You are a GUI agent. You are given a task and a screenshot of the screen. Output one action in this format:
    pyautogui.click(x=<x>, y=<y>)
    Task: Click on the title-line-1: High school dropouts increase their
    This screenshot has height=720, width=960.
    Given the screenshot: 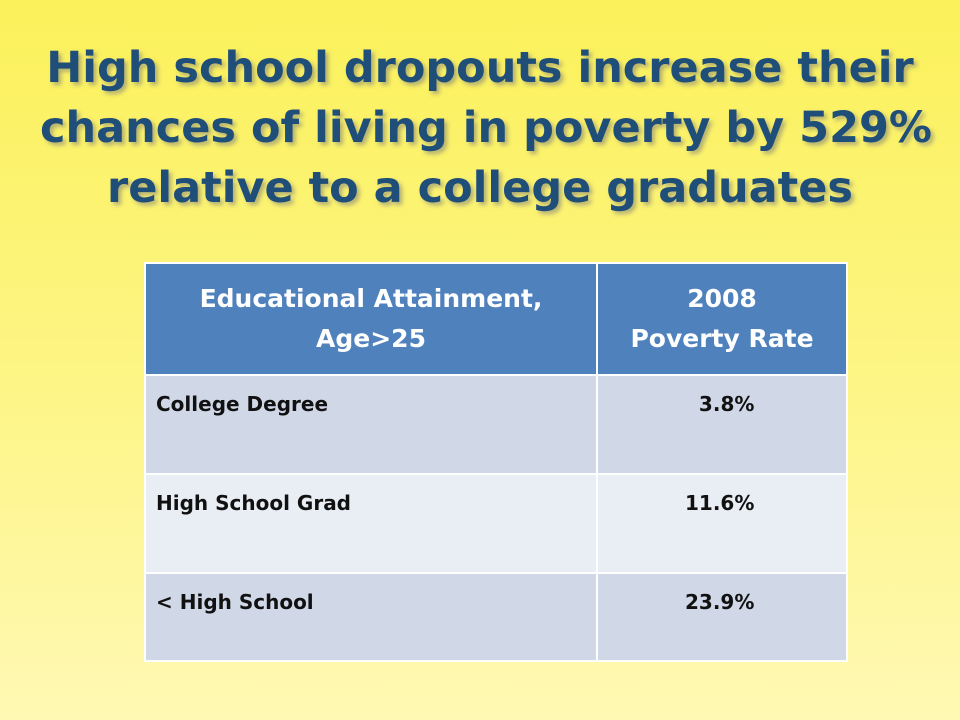 What is the action you would take?
    pyautogui.click(x=480, y=68)
    